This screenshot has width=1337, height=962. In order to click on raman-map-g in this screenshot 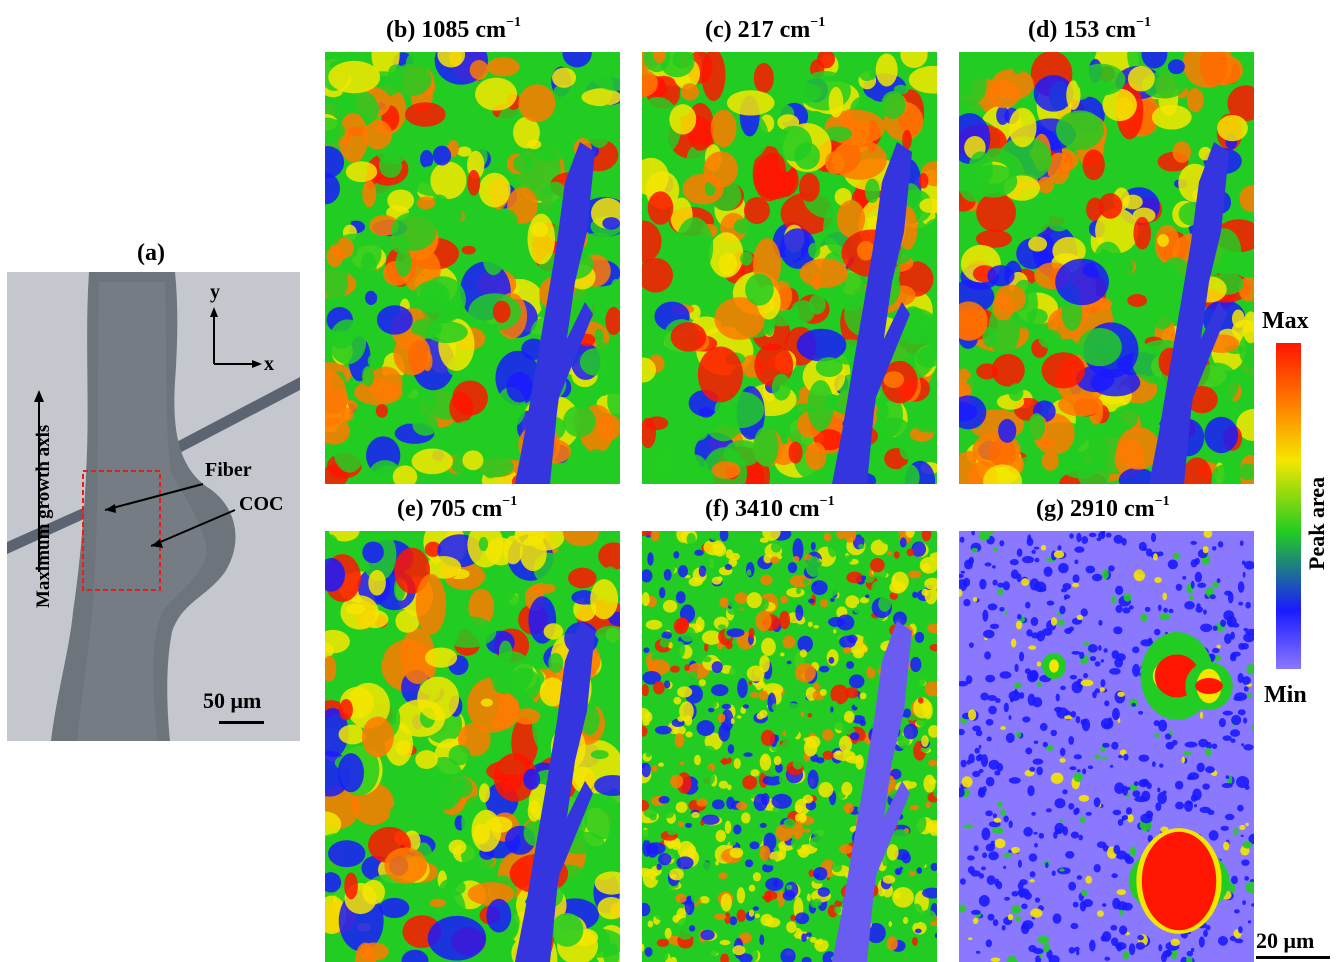, I will do `click(1106, 746)`.